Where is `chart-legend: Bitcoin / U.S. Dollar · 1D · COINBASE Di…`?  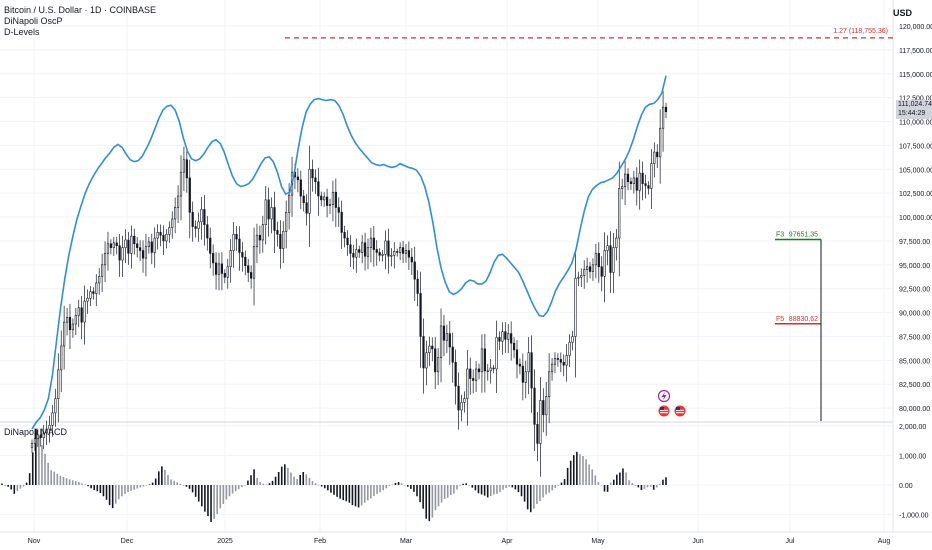
chart-legend: Bitcoin / U.S. Dollar · 1D · COINBASE Di… is located at coordinates (80, 21).